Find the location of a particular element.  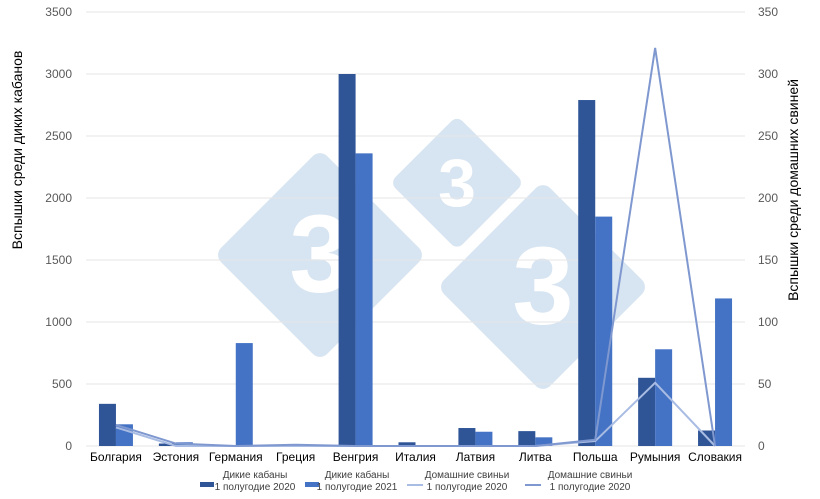

right-tick-label: 50 is located at coordinates (765, 384).